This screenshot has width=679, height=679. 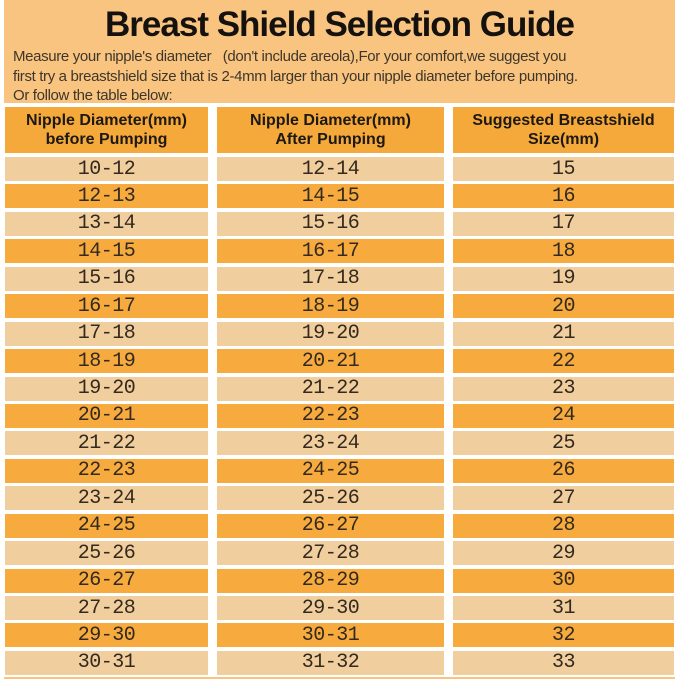 What do you see at coordinates (330, 662) in the screenshot?
I see `cell-after-pumping: 31-32` at bounding box center [330, 662].